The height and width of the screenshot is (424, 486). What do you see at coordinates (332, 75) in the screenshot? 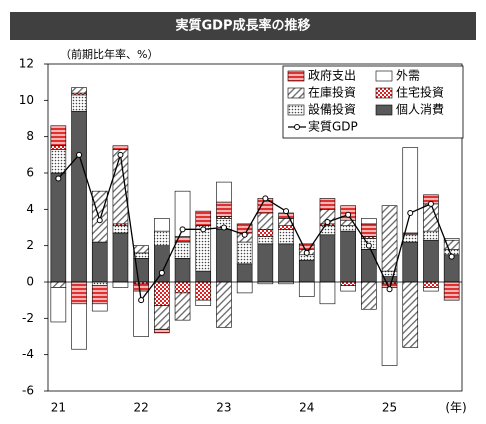
I see `legend-label: 政府支出` at bounding box center [332, 75].